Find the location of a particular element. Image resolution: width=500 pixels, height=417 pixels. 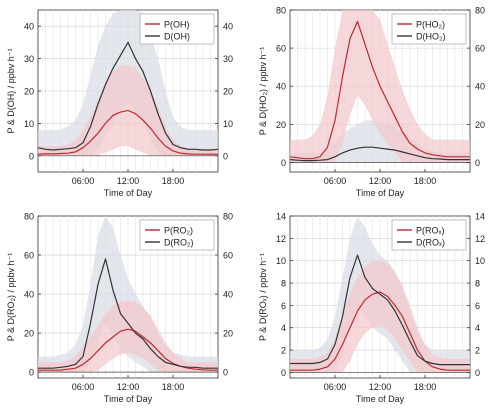

y-tick-label-right: 2 is located at coordinates (477, 351).